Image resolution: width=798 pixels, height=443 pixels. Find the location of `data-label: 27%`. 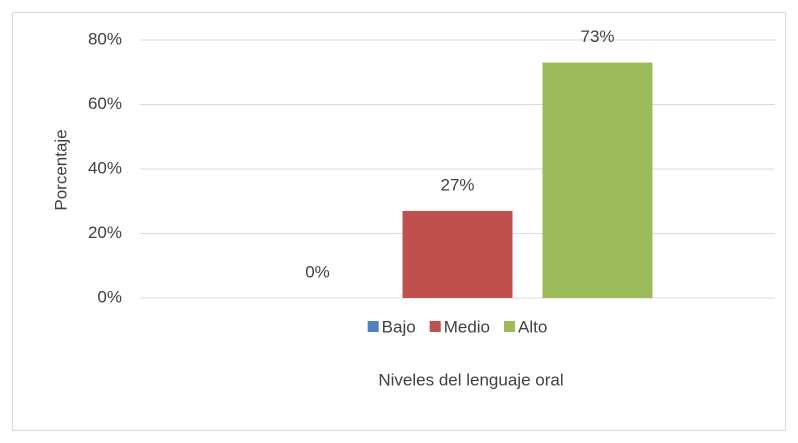

data-label: 27% is located at coordinates (457, 184).